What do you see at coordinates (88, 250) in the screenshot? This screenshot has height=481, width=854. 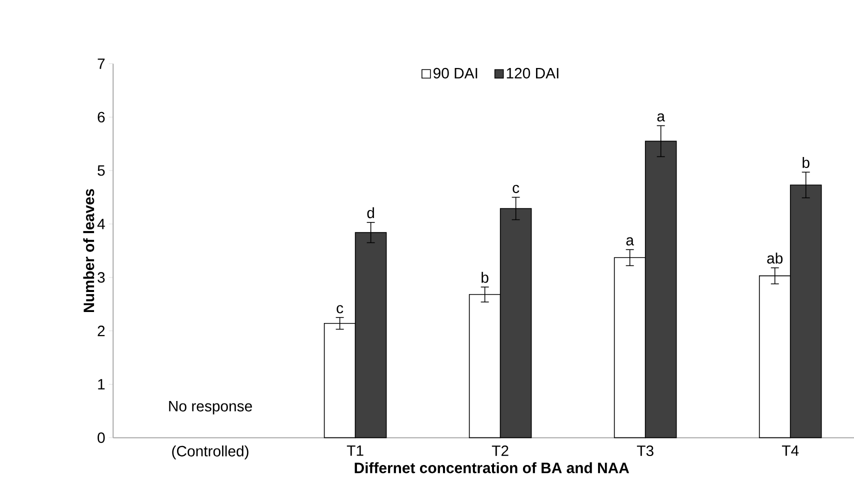 I see `y-axis-title: Number of leaves` at bounding box center [88, 250].